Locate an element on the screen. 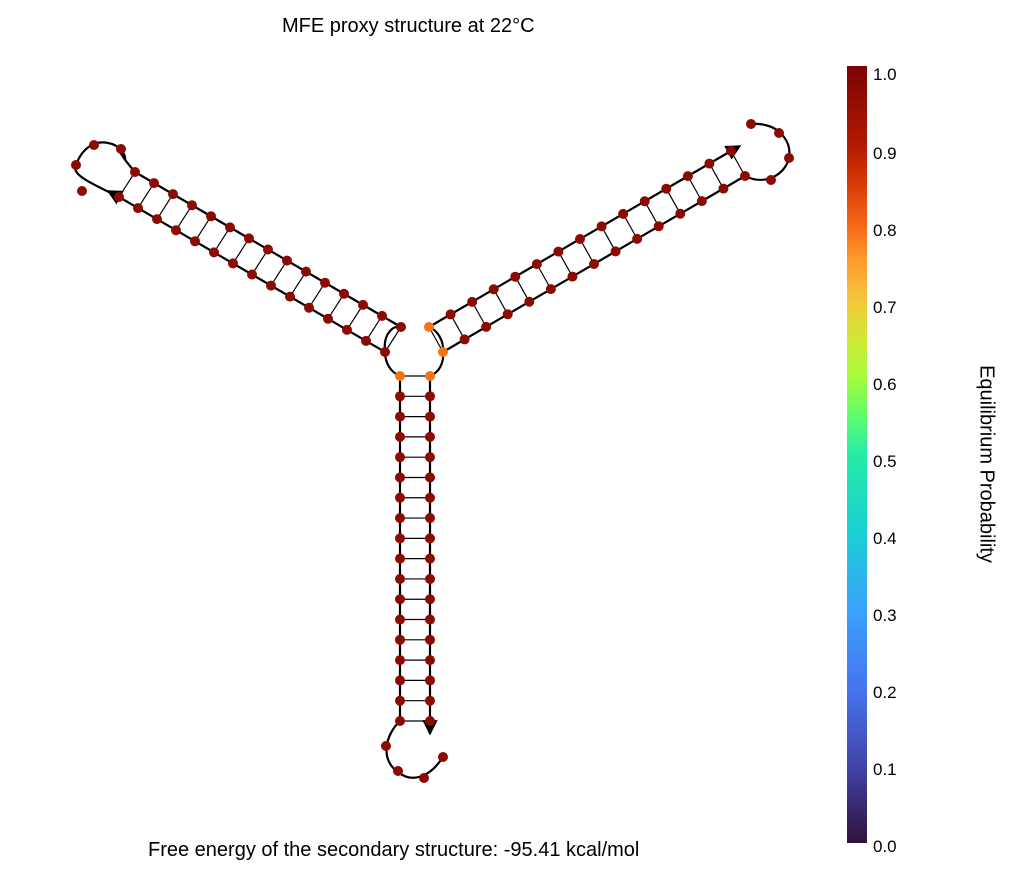 Image resolution: width=1029 pixels, height=882 pixels. colorbar-tick: 0.6 is located at coordinates (885, 384).